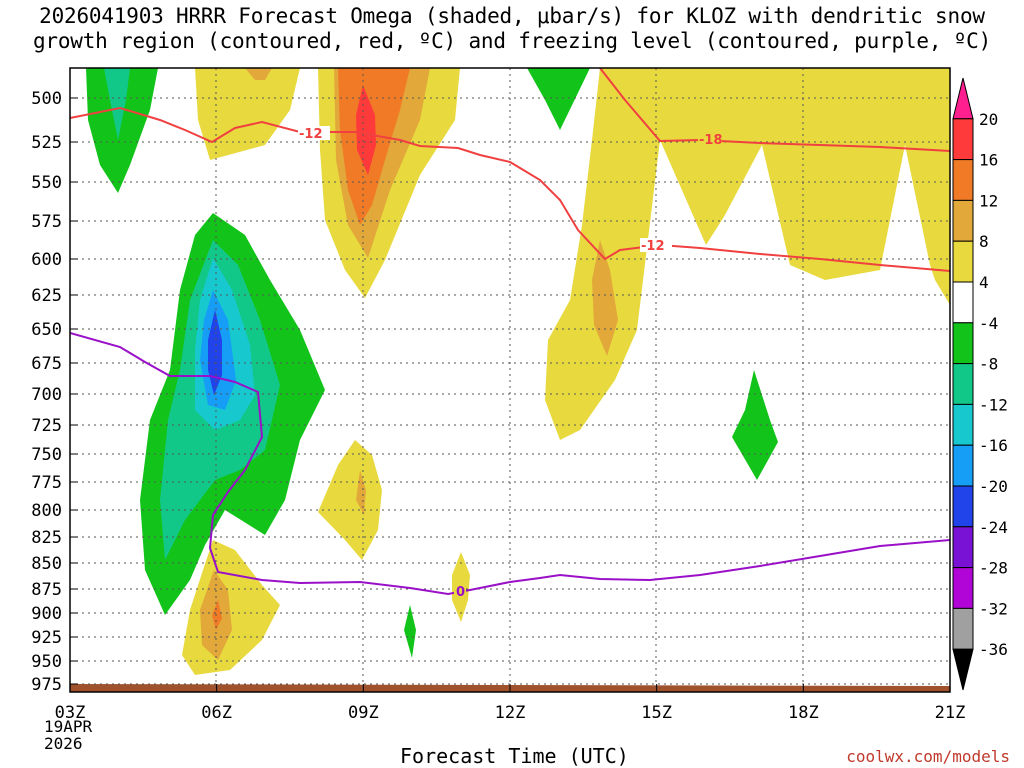 The width and height of the screenshot is (1024, 768). I want to click on colorbar-label: -32, so click(993, 608).